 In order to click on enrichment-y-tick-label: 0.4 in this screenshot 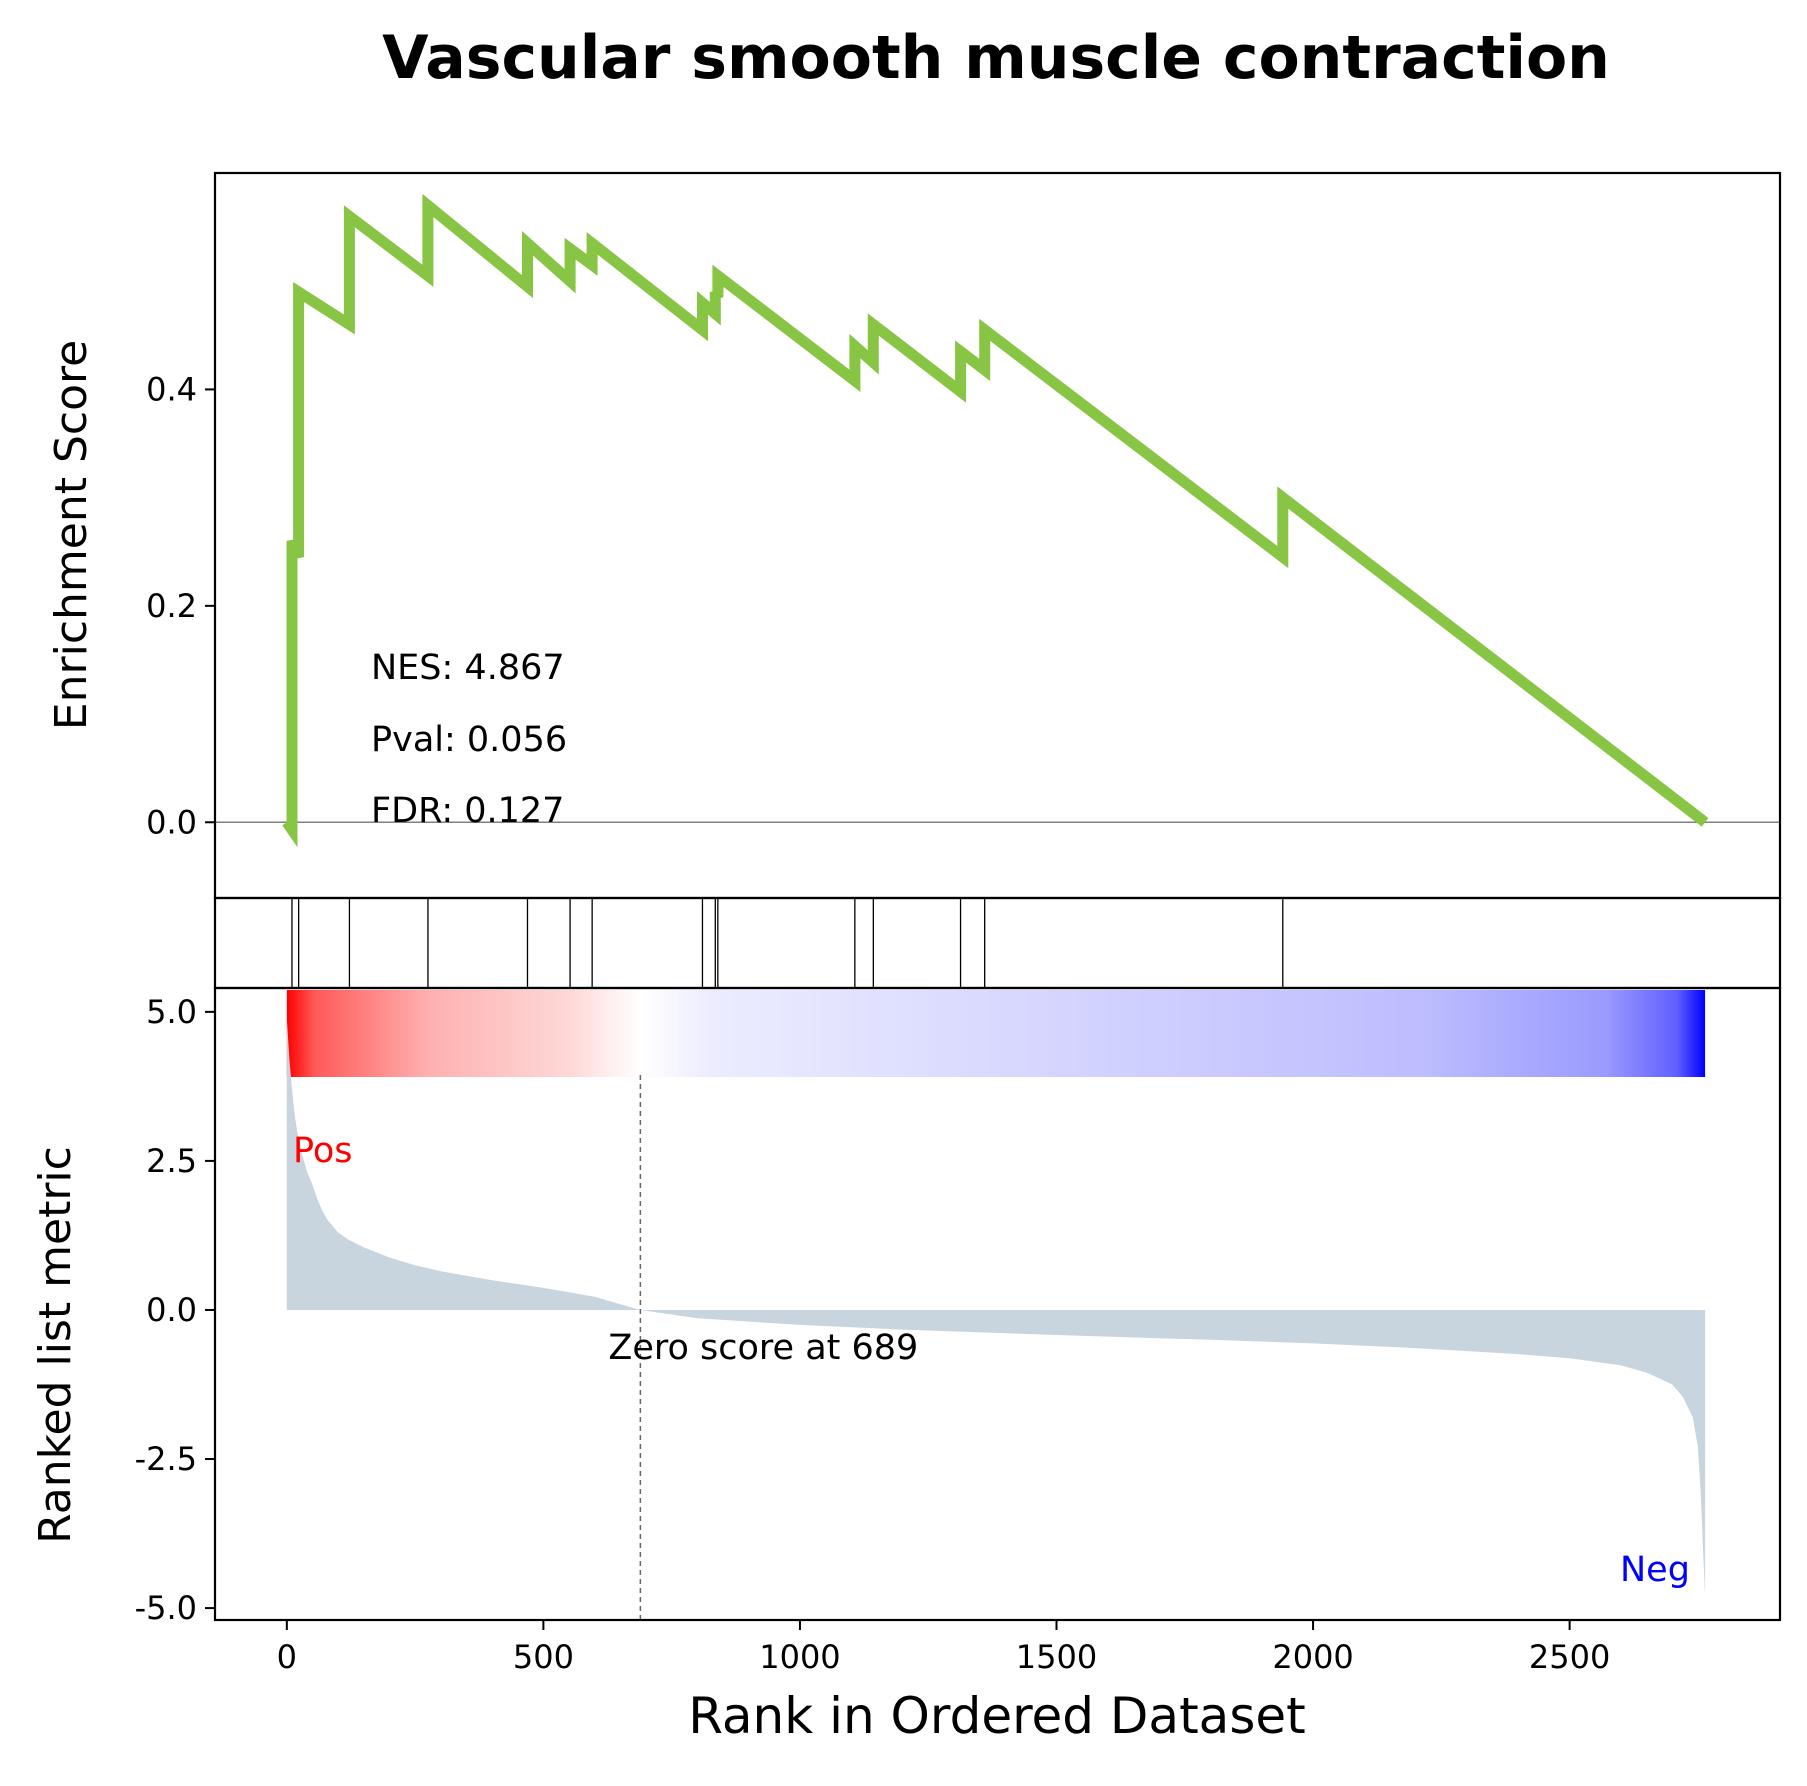, I will do `click(171, 389)`.